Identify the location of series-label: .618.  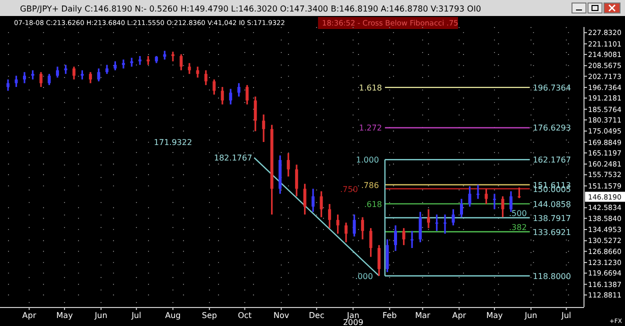
(373, 204).